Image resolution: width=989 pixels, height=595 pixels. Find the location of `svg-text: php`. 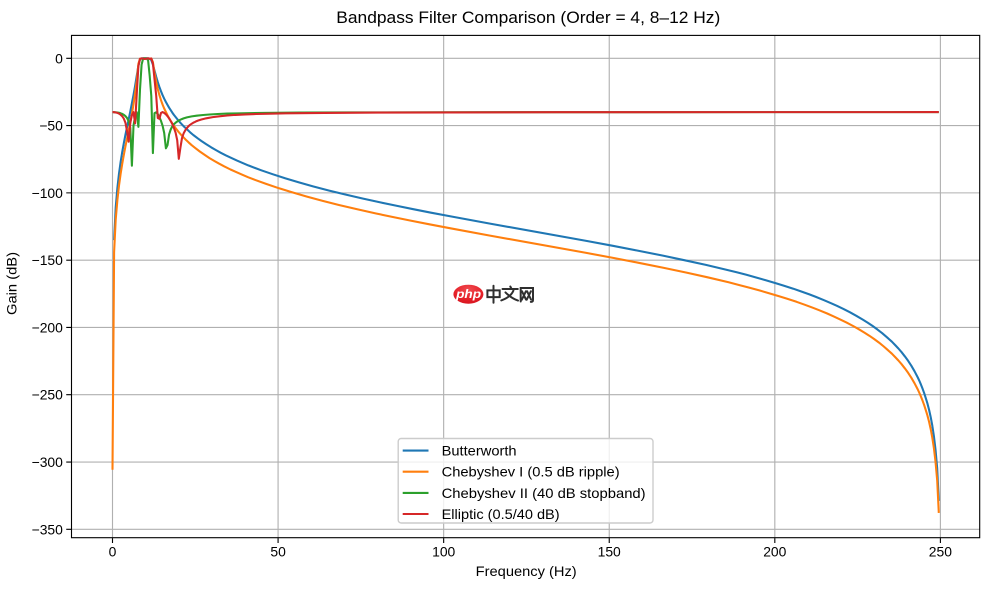

svg-text: php is located at coordinates (468, 294).